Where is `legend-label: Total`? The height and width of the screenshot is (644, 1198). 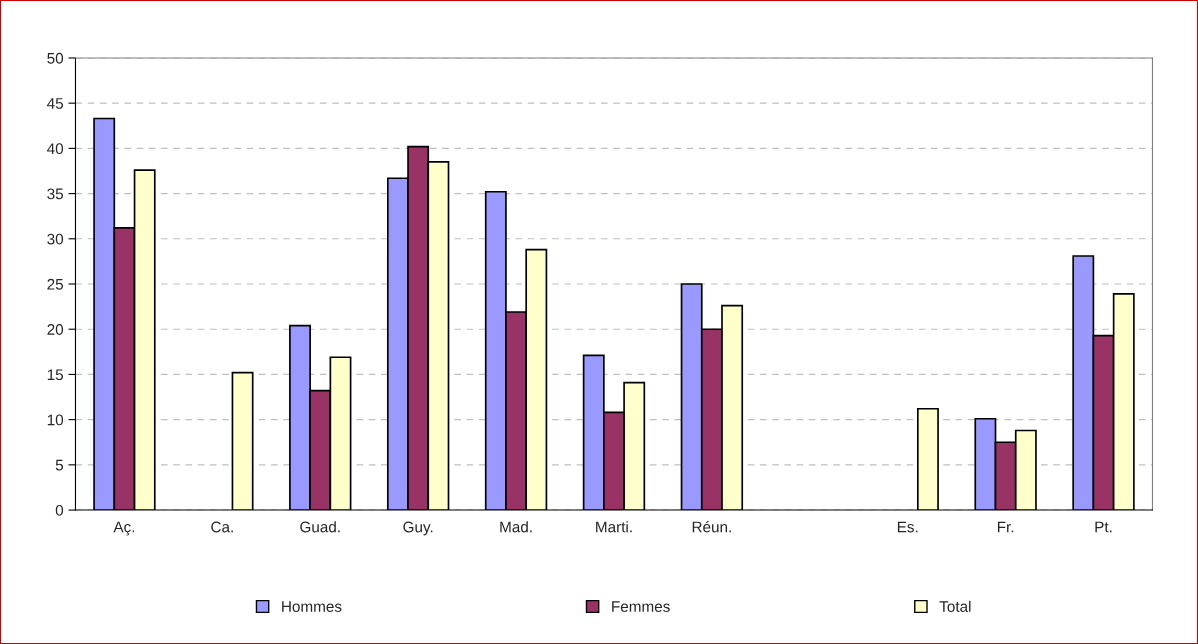 legend-label: Total is located at coordinates (955, 606).